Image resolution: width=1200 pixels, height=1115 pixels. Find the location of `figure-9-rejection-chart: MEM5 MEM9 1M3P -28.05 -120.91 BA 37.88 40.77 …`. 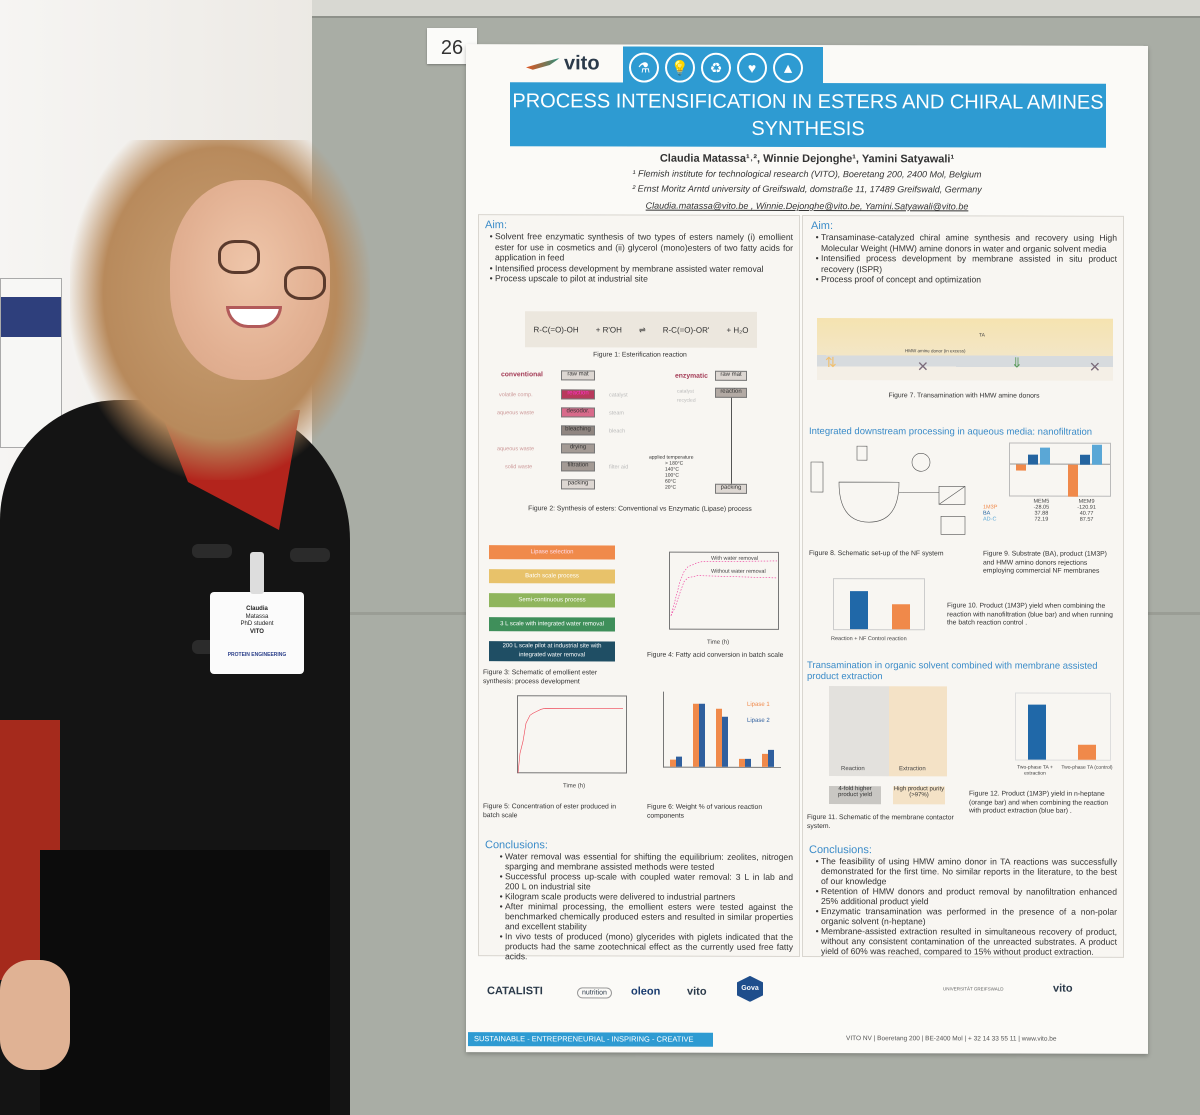

figure-9-rejection-chart: MEM5 MEM9 1M3P -28.05 -120.91 BA 37.88 40.77 … is located at coordinates (963, 395).